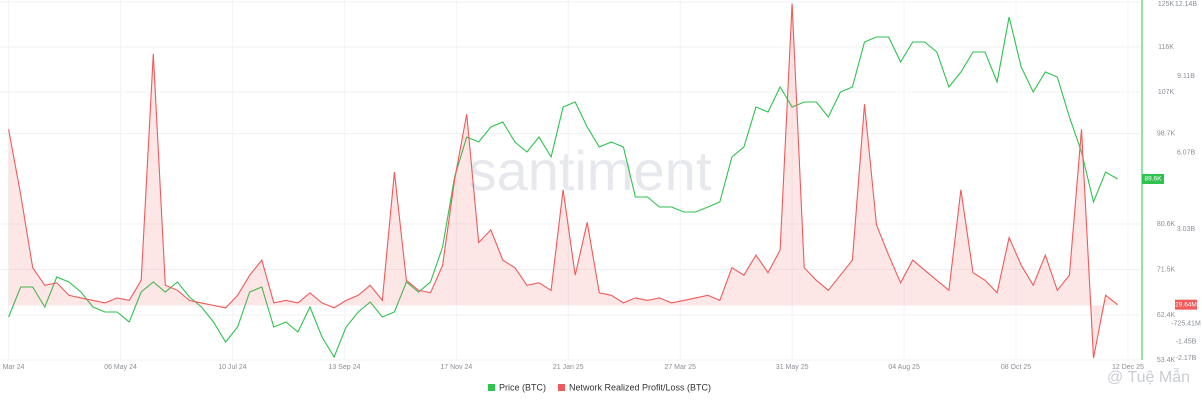 The image size is (1202, 402). Describe the element at coordinates (1166, 315) in the screenshot. I see `y-tick-label: 62.4K` at that location.